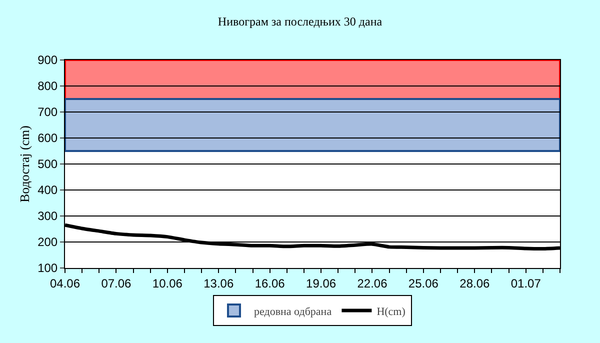 The width and height of the screenshot is (600, 343). Describe the element at coordinates (219, 283) in the screenshot. I see `x-tick-label: 13.06` at that location.